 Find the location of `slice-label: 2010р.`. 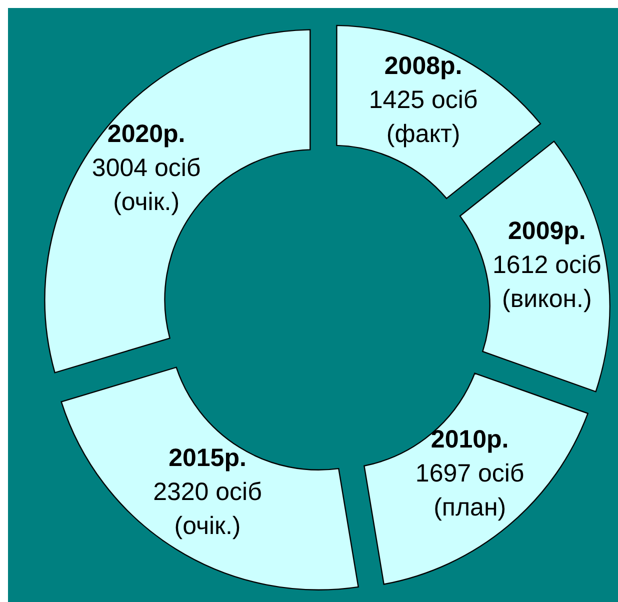

slice-label: 2010р. is located at coordinates (469, 440).